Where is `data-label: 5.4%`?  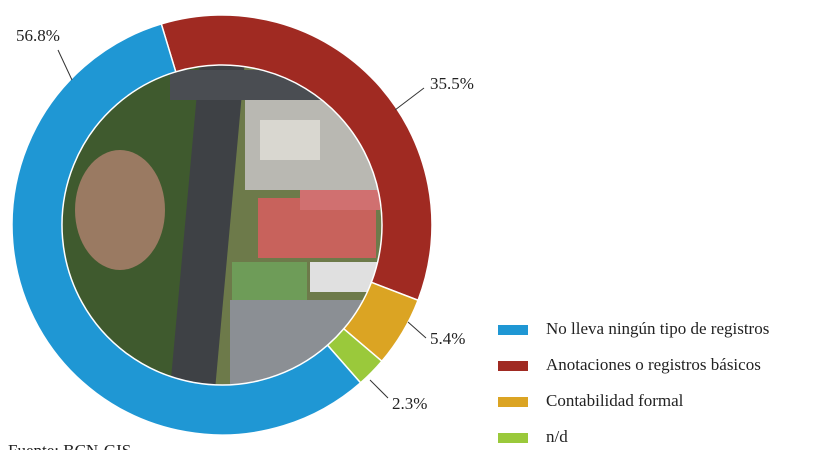 data-label: 5.4% is located at coordinates (447, 338).